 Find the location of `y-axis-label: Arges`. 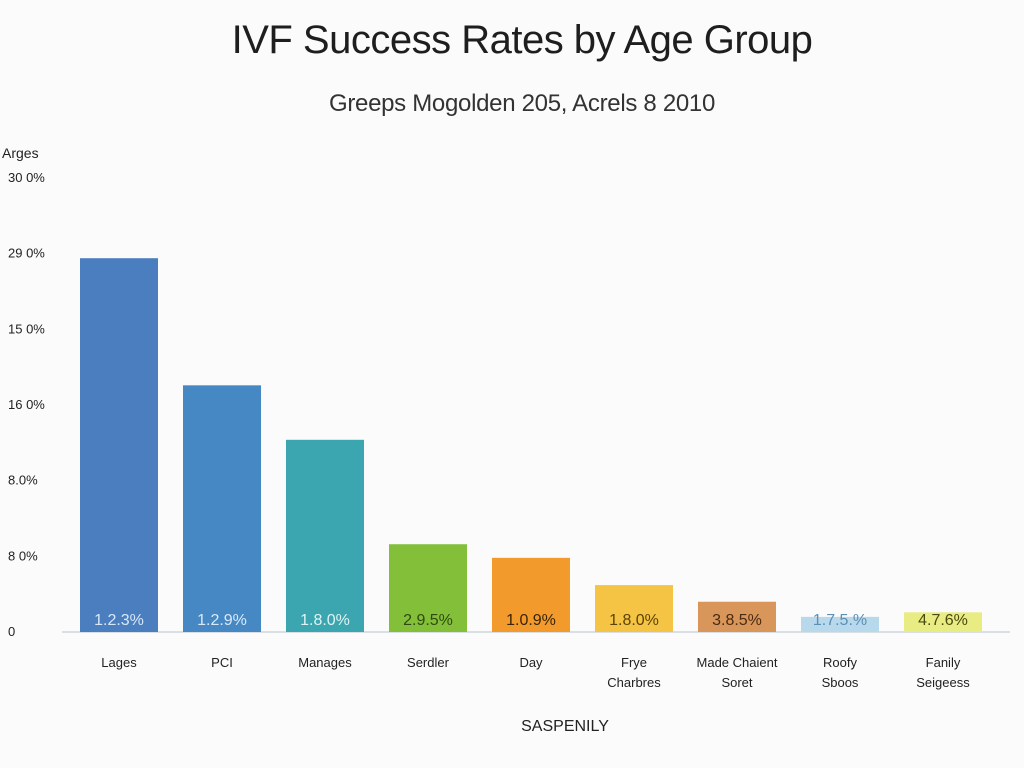

y-axis-label: Arges is located at coordinates (20, 153).